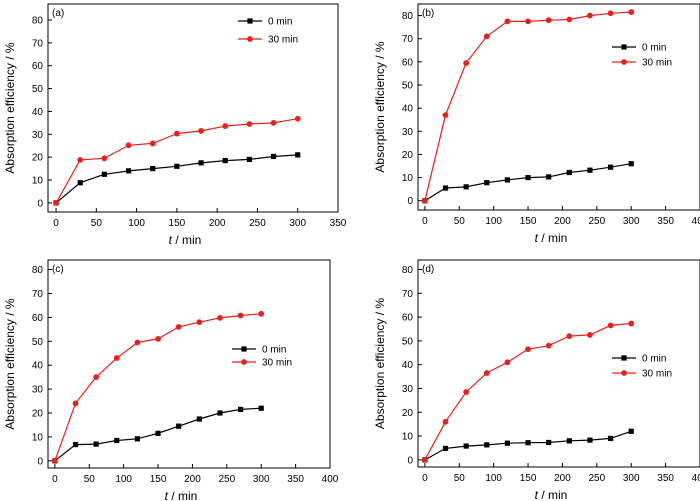 Image resolution: width=700 pixels, height=501 pixels. What do you see at coordinates (226, 479) in the screenshot?
I see `x-tick-label: 250` at bounding box center [226, 479].